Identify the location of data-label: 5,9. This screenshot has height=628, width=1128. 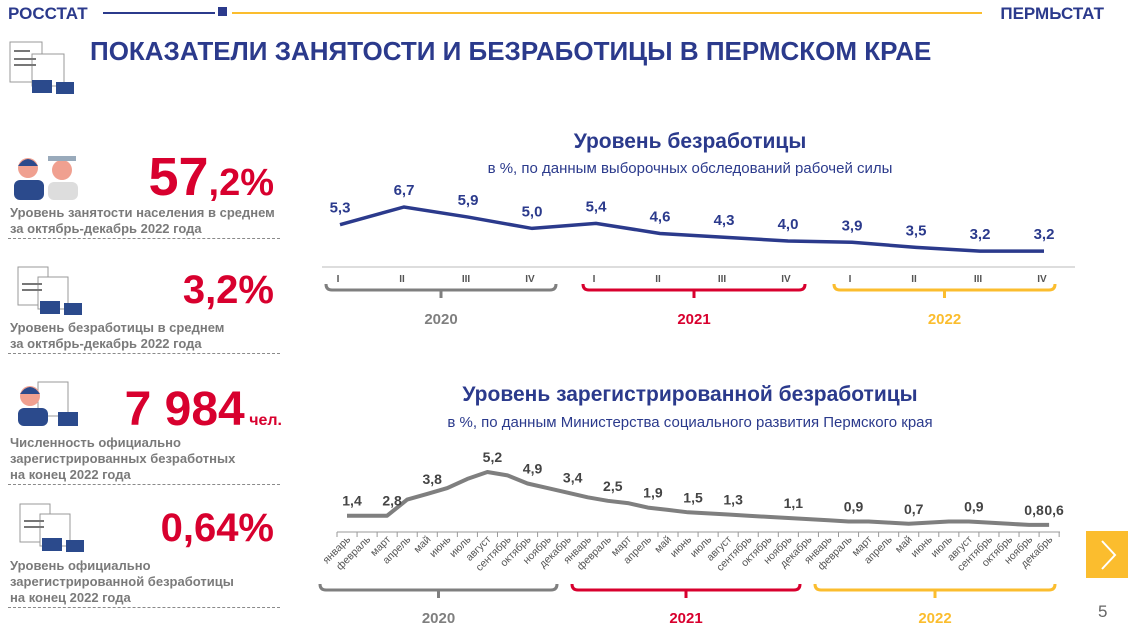
(468, 200).